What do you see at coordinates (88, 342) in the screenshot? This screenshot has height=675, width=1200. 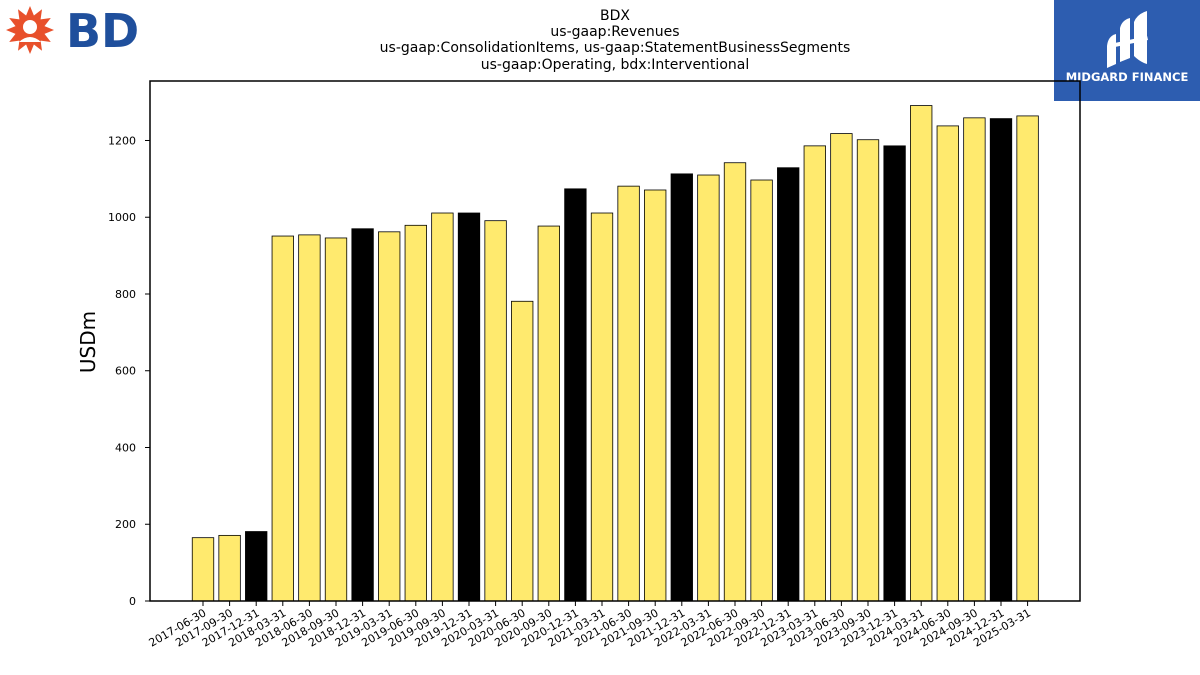 I see `y-axis-label: USDm` at bounding box center [88, 342].